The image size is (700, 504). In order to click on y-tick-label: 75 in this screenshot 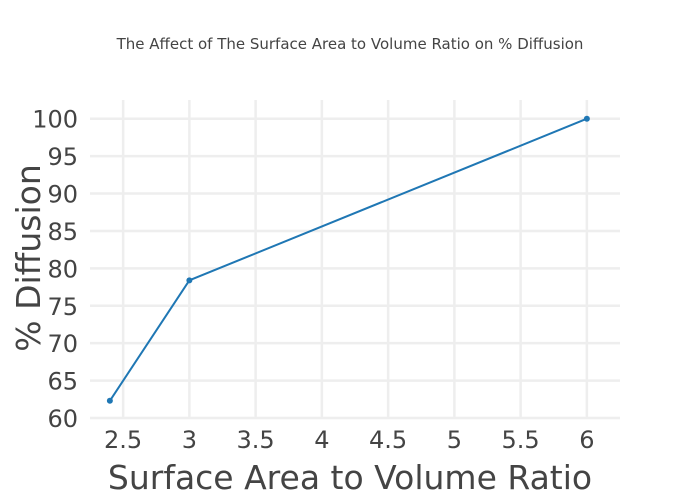, I will do `click(62, 307)`.